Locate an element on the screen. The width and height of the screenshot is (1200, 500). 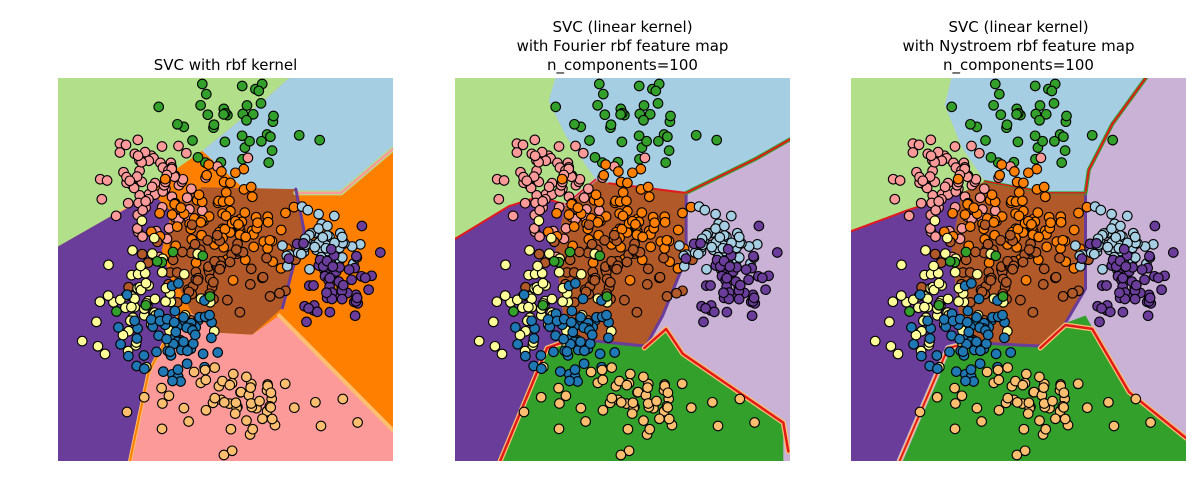
panel-title-line: with Fourier rbf feature map is located at coordinates (622, 46).